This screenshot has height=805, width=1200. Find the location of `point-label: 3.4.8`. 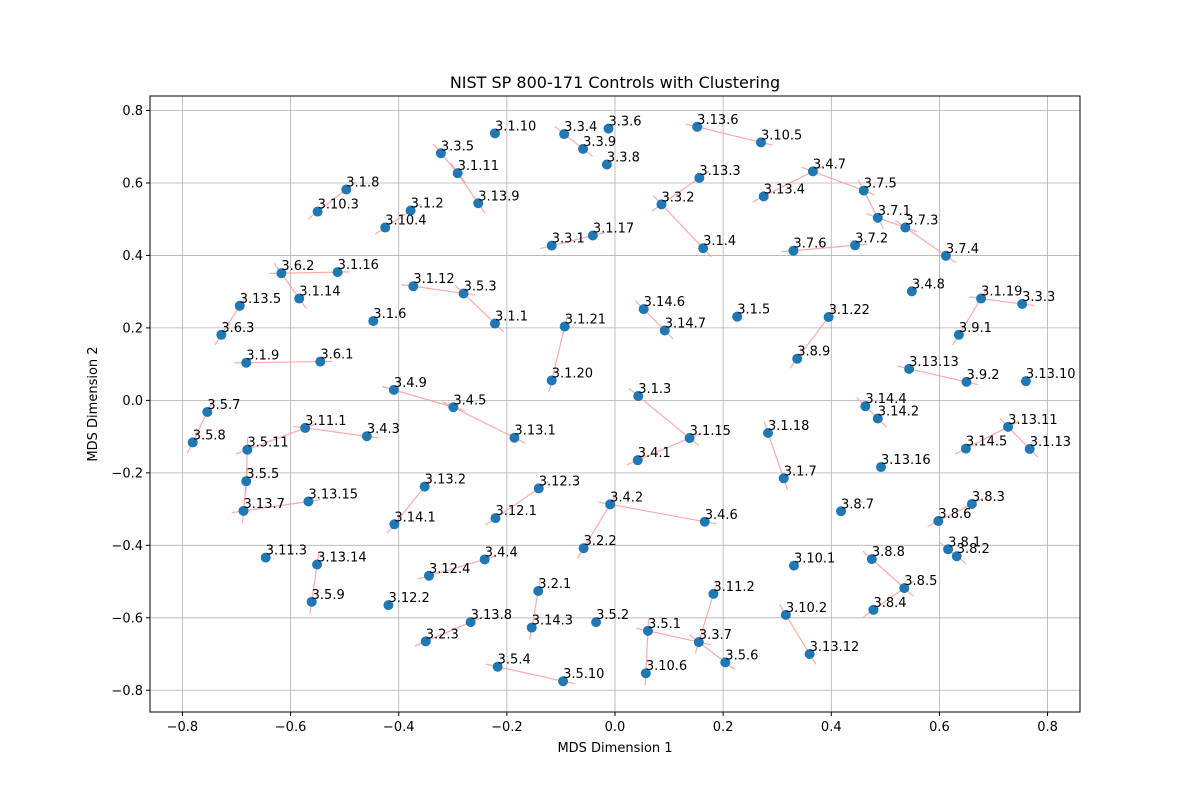

point-label: 3.4.8 is located at coordinates (928, 284).